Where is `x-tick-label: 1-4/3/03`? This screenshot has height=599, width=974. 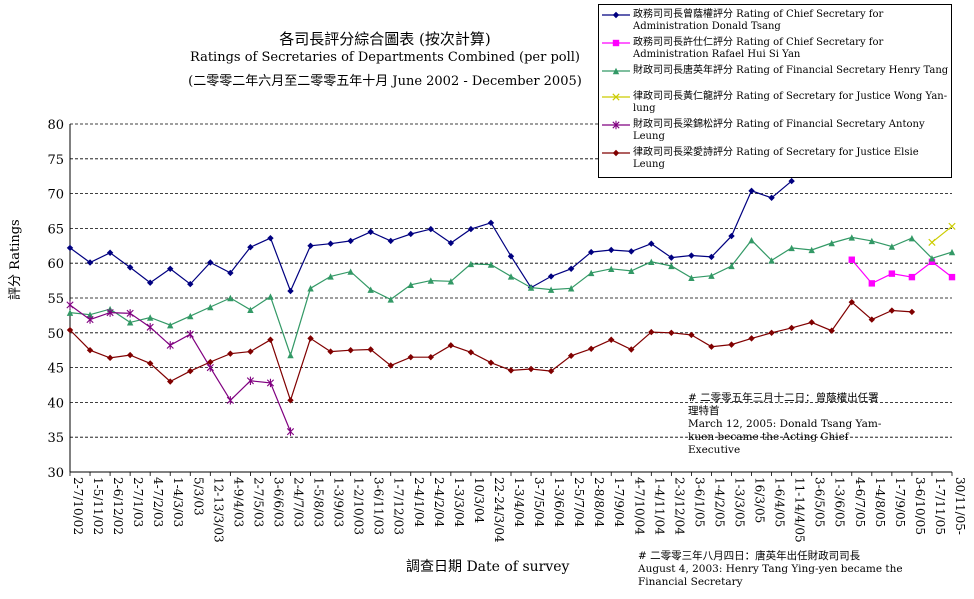 x-tick-label: 1-4/3/03 is located at coordinates (178, 502).